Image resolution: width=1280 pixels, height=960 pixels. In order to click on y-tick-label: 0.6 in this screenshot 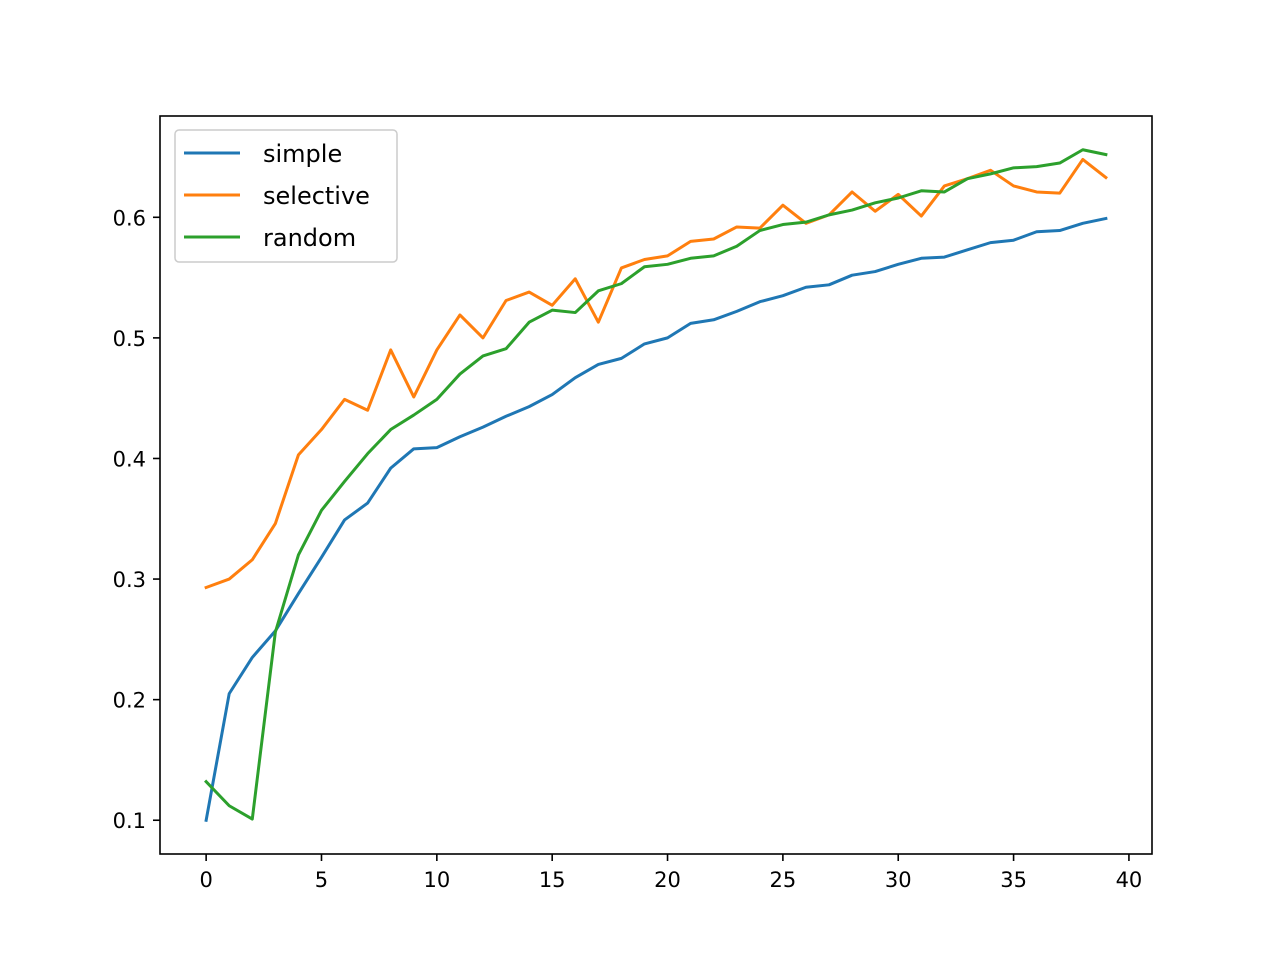, I will do `click(129, 218)`.